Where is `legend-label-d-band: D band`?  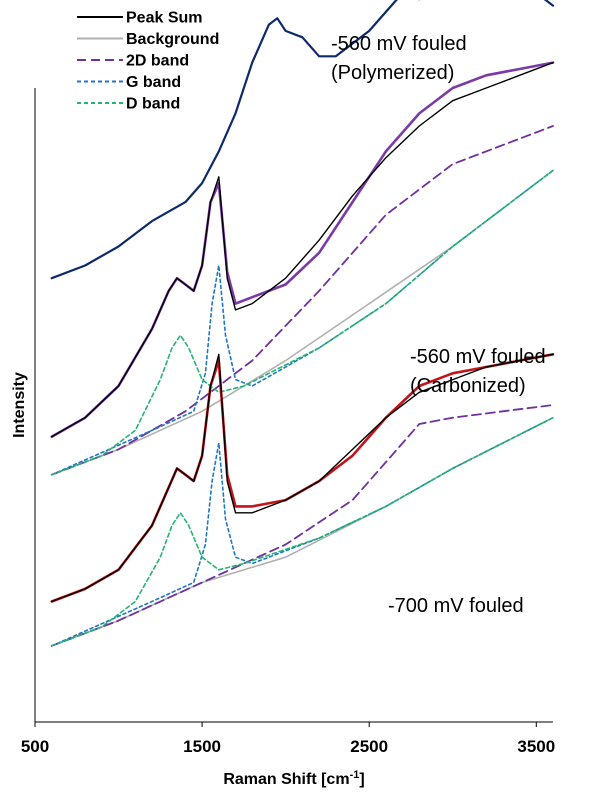 legend-label-d-band: D band is located at coordinates (153, 104).